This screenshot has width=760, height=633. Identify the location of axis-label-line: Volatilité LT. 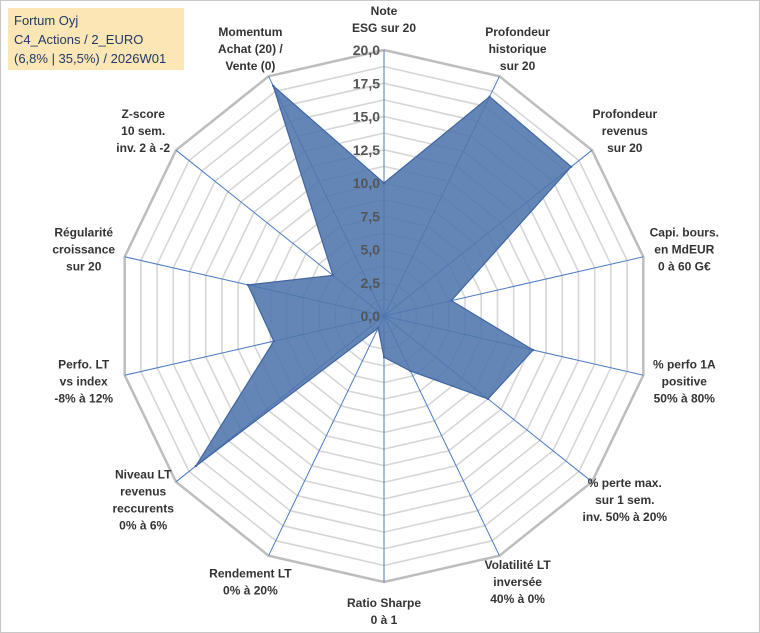
(517, 565).